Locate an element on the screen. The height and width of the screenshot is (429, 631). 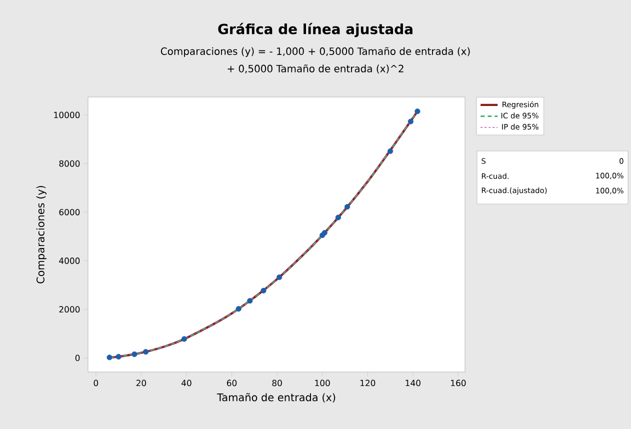
x-tick-label: 80 is located at coordinates (277, 383).